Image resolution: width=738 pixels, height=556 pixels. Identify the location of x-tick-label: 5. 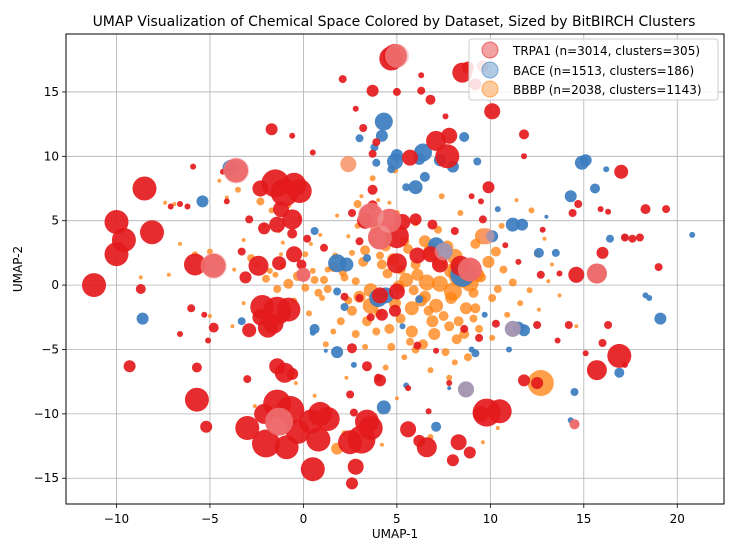
(397, 519).